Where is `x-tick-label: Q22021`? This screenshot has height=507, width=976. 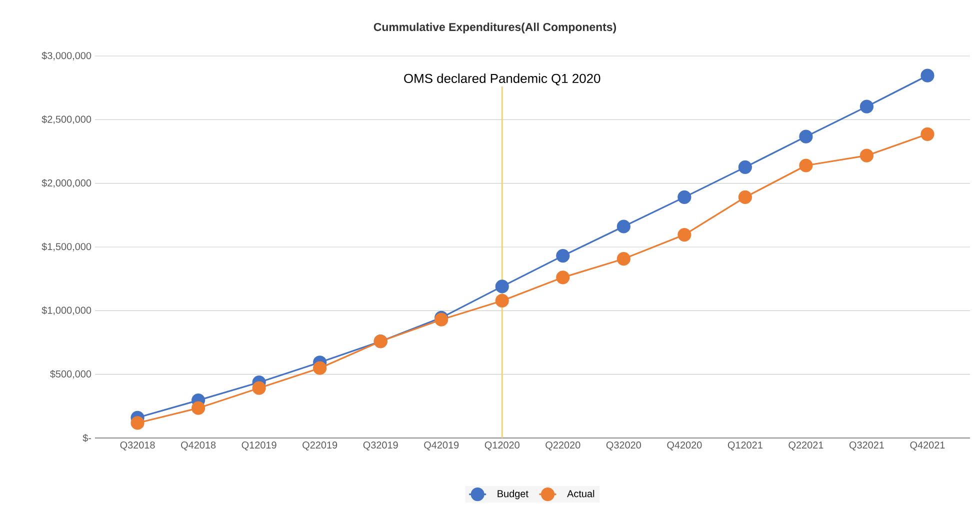 x-tick-label: Q22021 is located at coordinates (806, 446).